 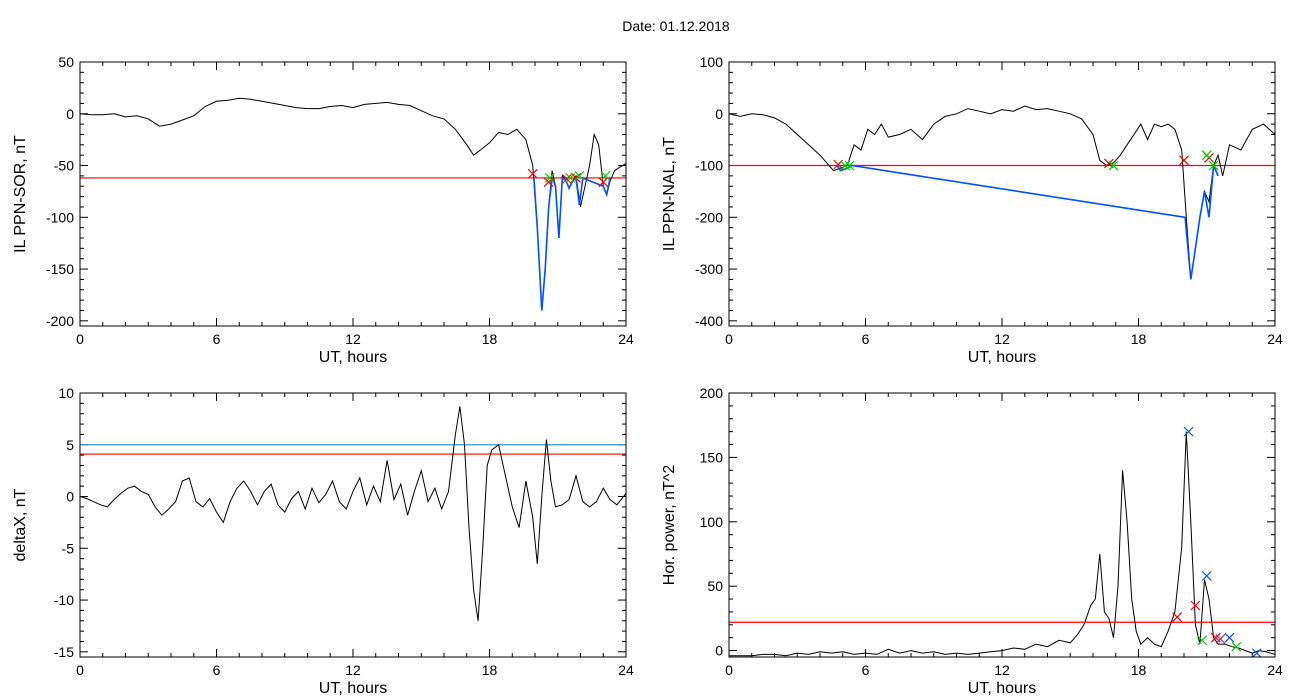 I want to click on y-tick-label: 150, so click(x=712, y=457).